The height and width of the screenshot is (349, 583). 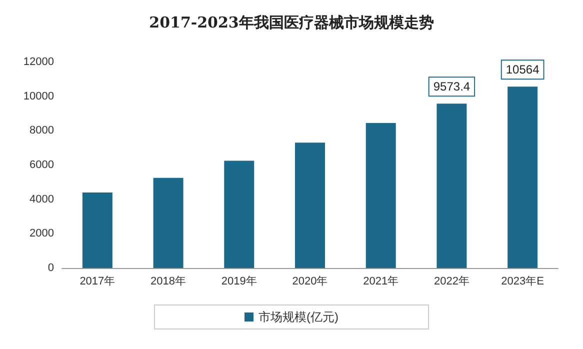 What do you see at coordinates (451, 87) in the screenshot?
I see `data-label: 9573.4` at bounding box center [451, 87].